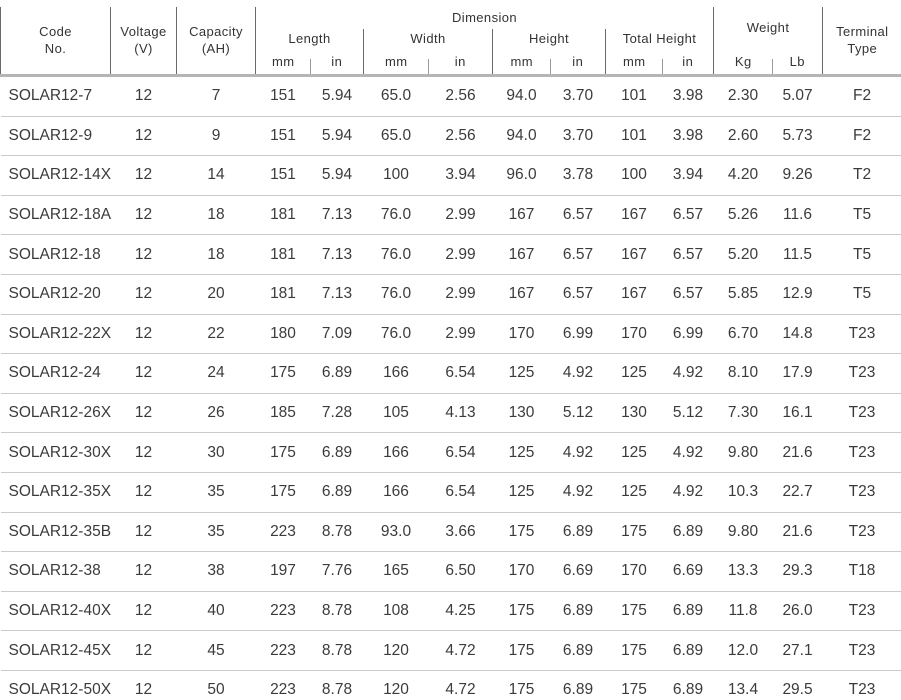  Describe the element at coordinates (743, 136) in the screenshot. I see `cell-weight-kg: 2.60` at that location.